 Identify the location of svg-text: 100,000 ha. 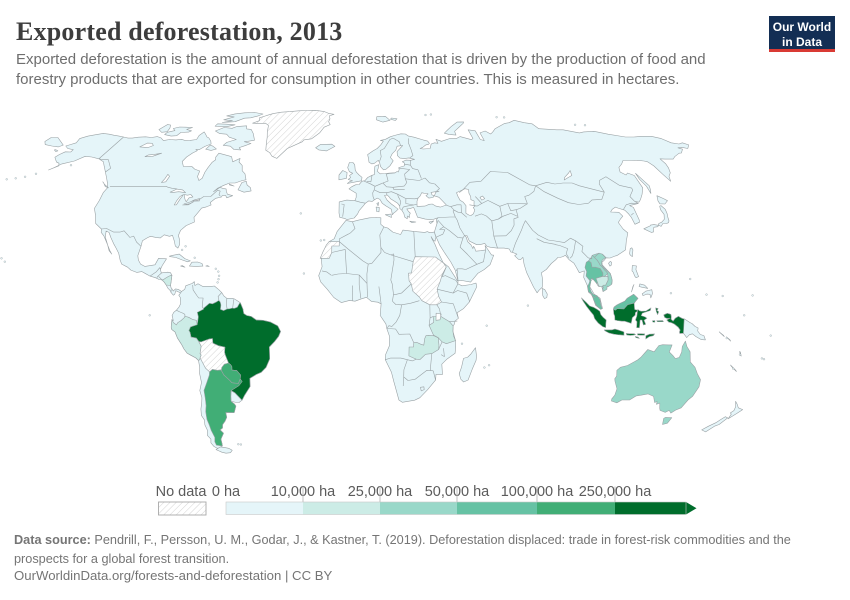
(538, 492).